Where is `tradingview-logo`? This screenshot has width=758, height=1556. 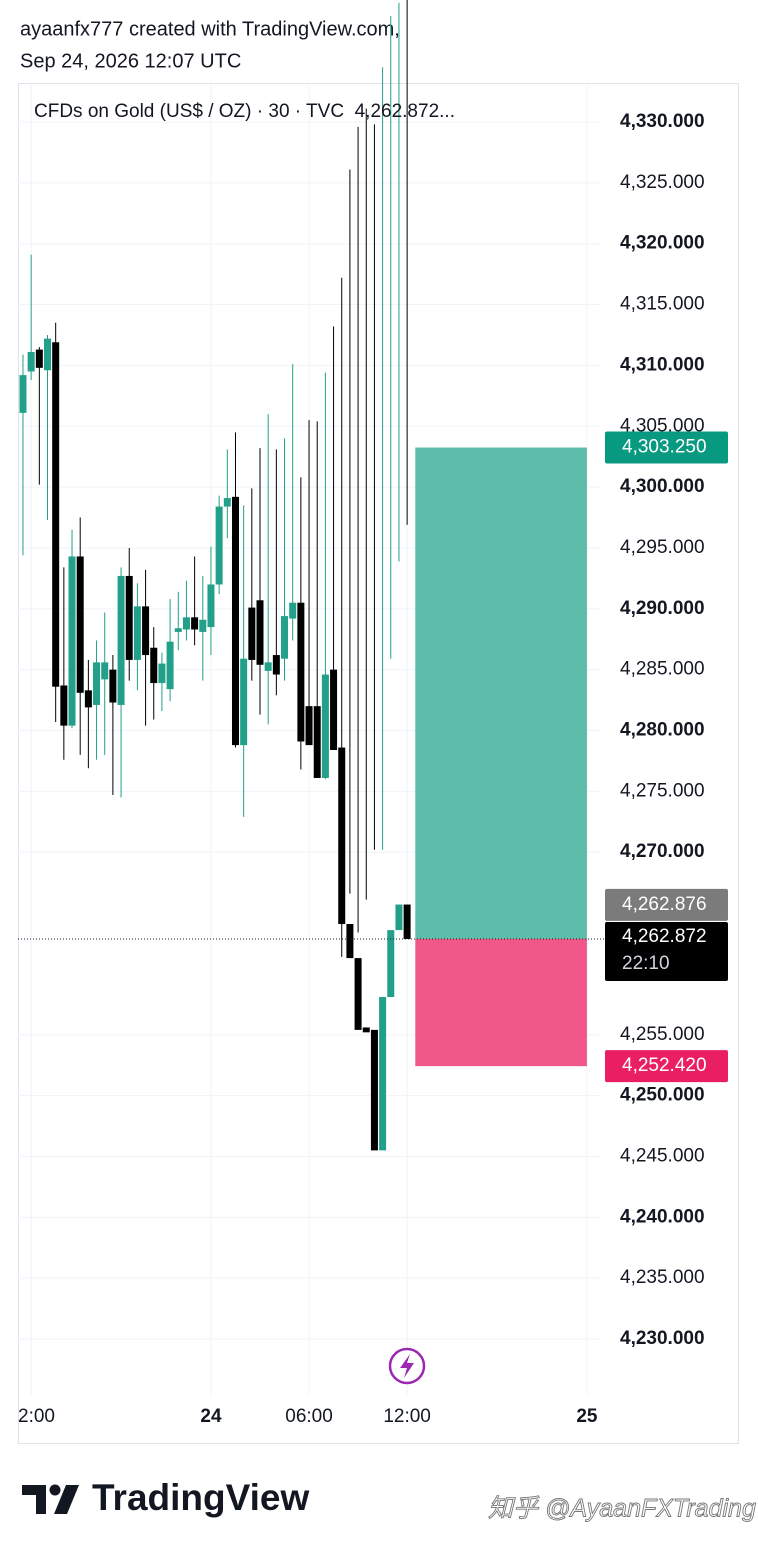 tradingview-logo is located at coordinates (50, 1499).